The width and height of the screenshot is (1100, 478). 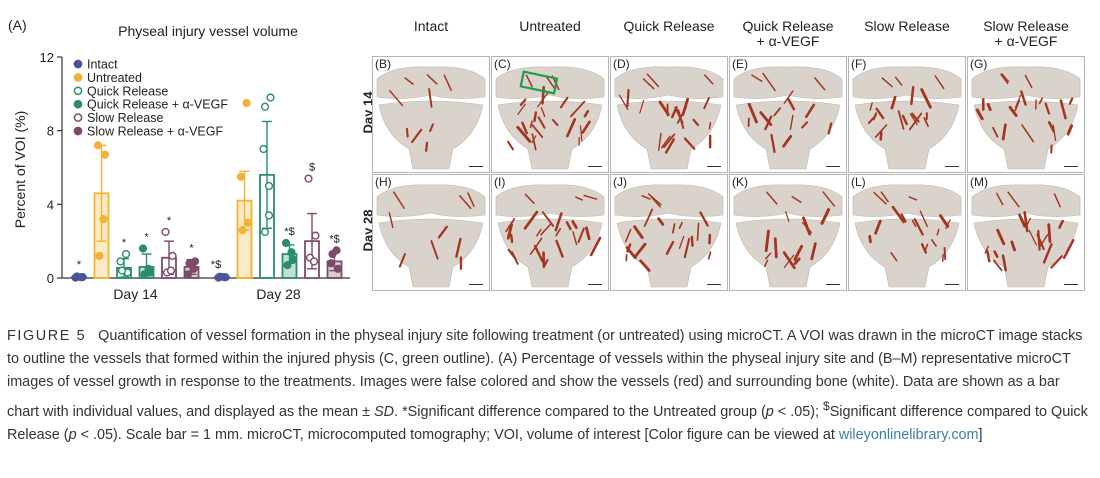 I want to click on panel-label: (J), so click(x=620, y=182).